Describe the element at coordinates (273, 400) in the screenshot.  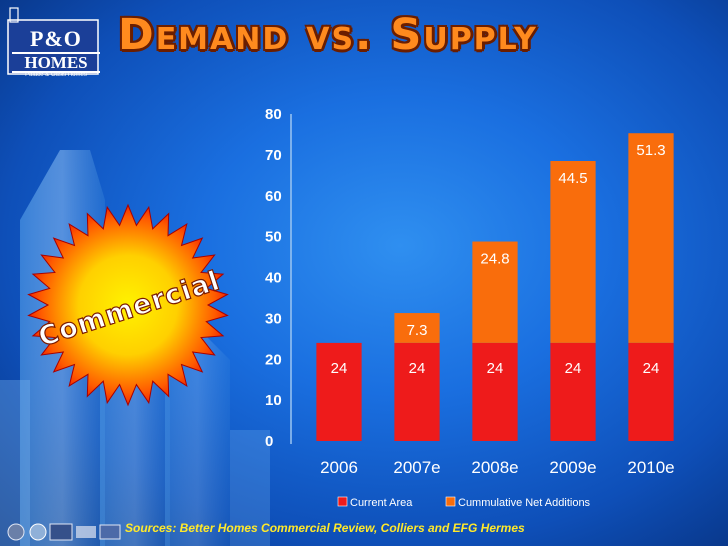
I see `y-tick-label: 10` at that location.